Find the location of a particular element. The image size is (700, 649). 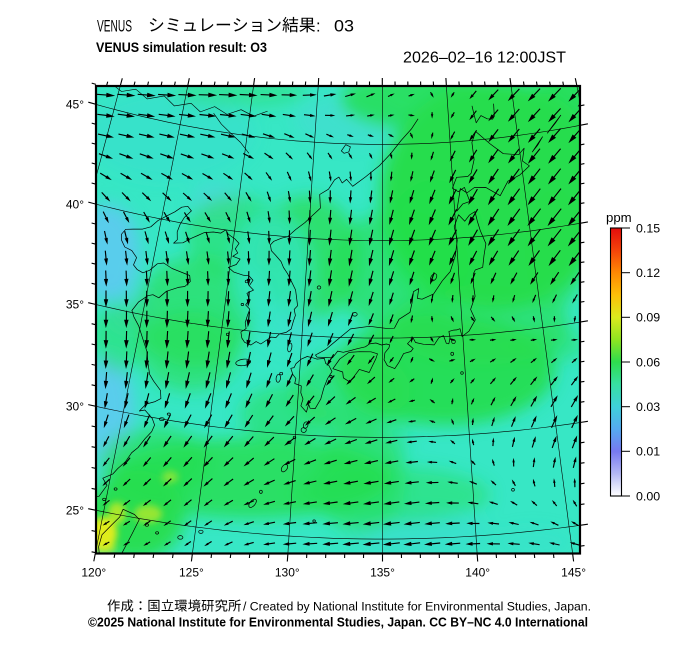

svg-text: 145° is located at coordinates (573, 573).